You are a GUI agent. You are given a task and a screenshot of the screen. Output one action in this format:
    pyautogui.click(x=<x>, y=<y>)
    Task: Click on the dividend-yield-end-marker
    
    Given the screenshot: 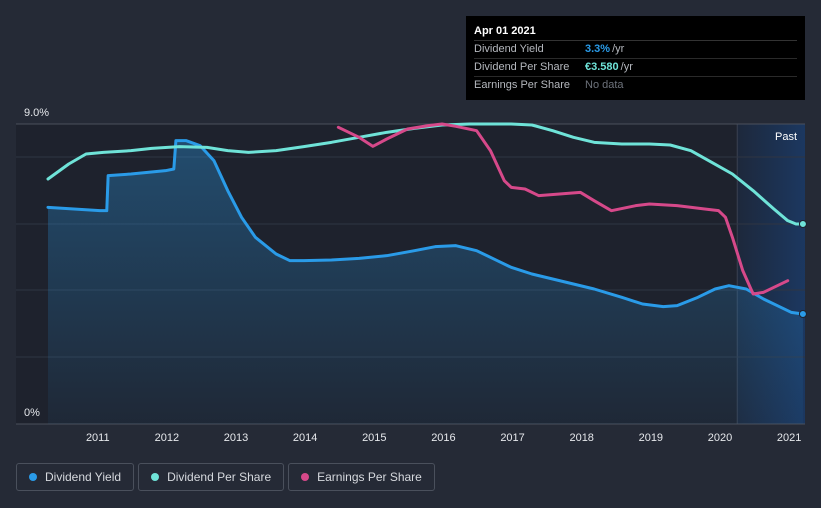 What is the action you would take?
    pyautogui.click(x=802, y=314)
    